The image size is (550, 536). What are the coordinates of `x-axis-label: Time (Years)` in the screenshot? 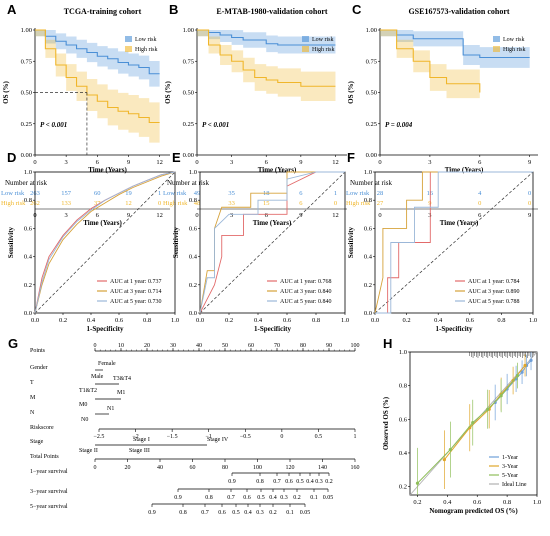 It's located at (464, 170).